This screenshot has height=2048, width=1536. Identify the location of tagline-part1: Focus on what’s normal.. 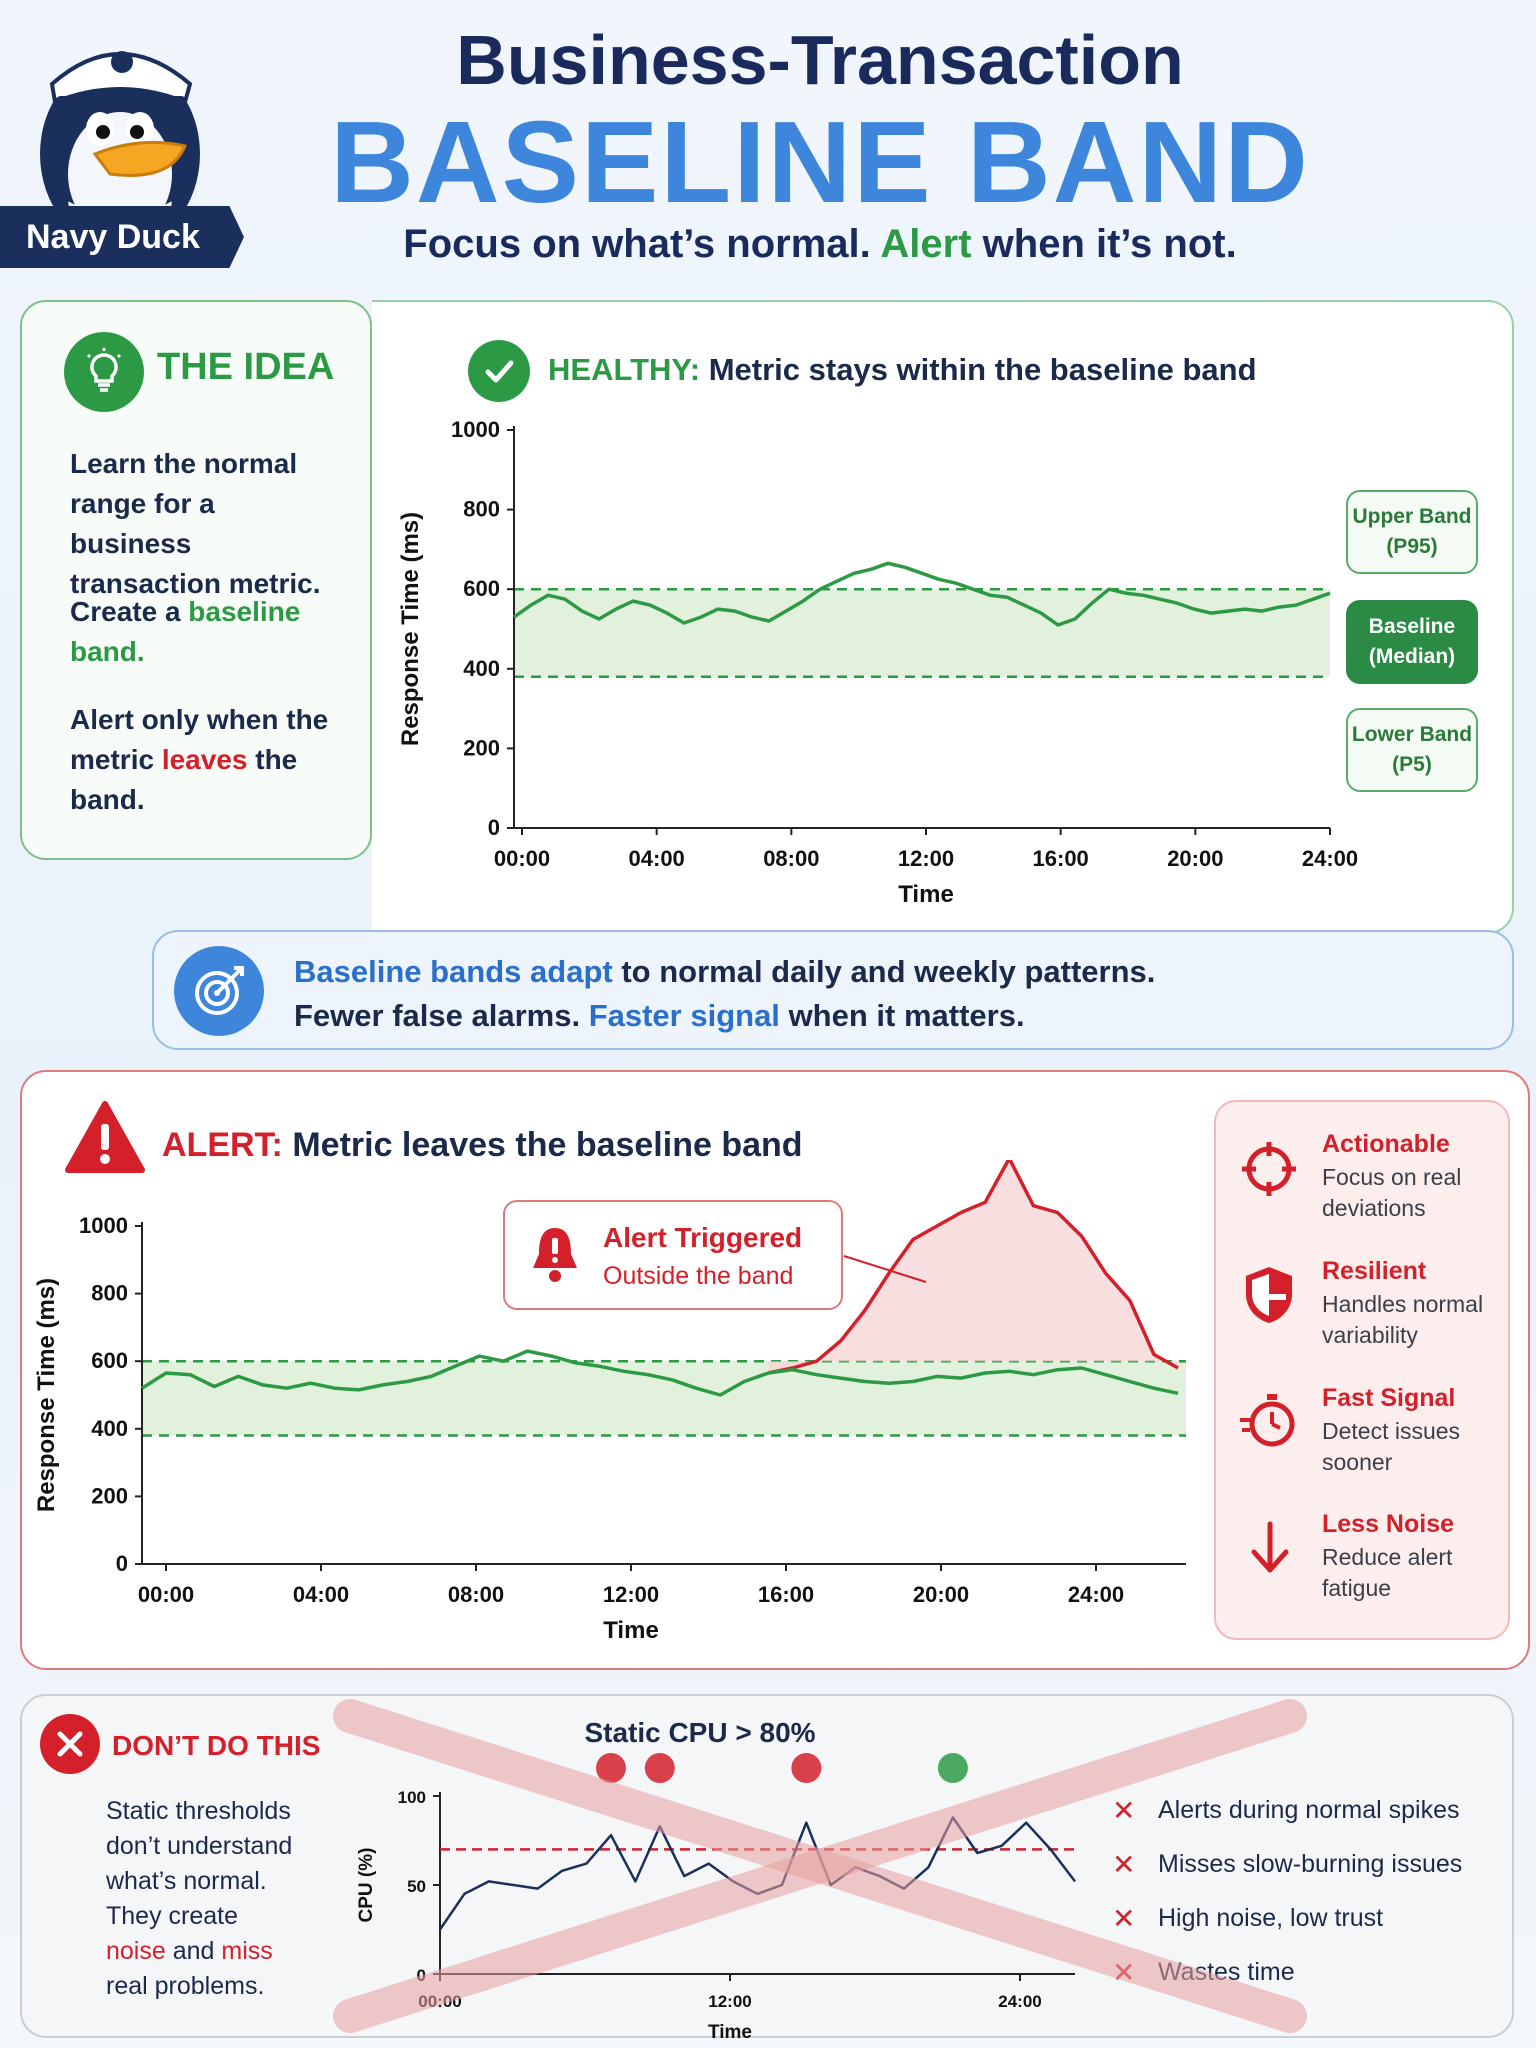
(637, 244).